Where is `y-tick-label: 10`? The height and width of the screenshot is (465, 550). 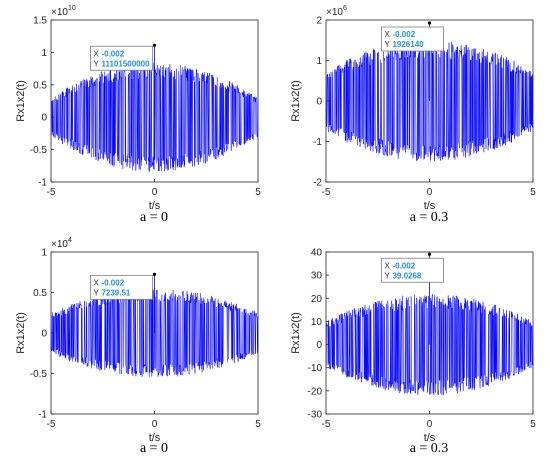
y-tick-label: 10 is located at coordinates (317, 322).